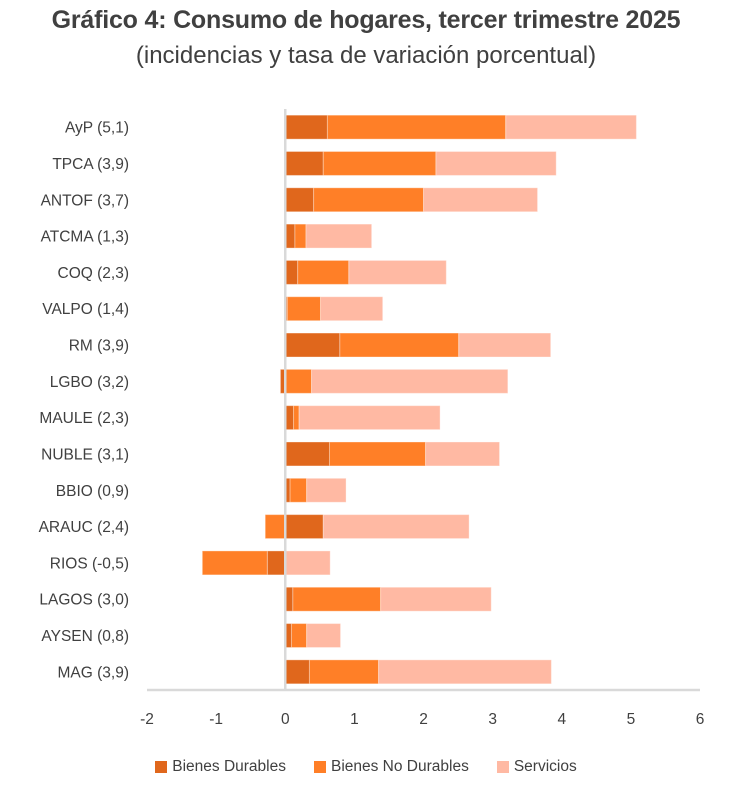 This screenshot has width=732, height=792. What do you see at coordinates (285, 719) in the screenshot?
I see `x-tick-label: 0` at bounding box center [285, 719].